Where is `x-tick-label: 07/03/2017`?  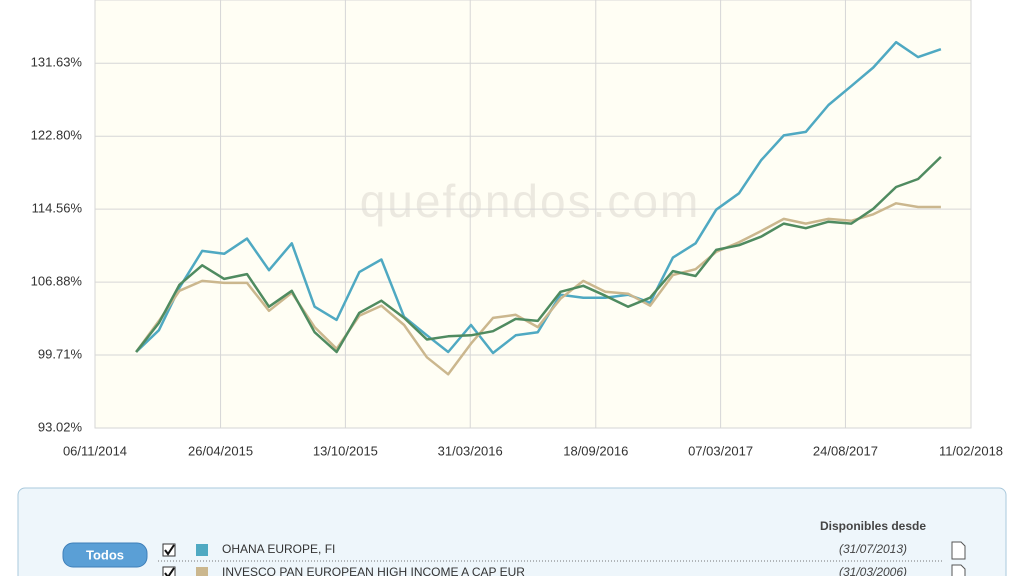
x-tick-label: 07/03/2017 is located at coordinates (720, 450).